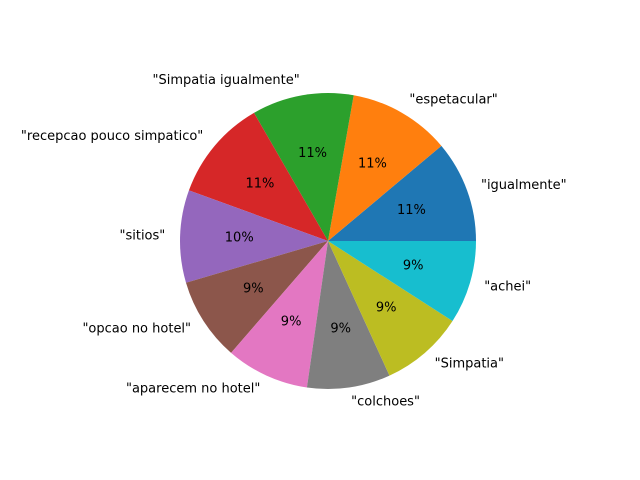  What do you see at coordinates (226, 80) in the screenshot?
I see `pie-category-label: "Simpatia igualmente"` at bounding box center [226, 80].